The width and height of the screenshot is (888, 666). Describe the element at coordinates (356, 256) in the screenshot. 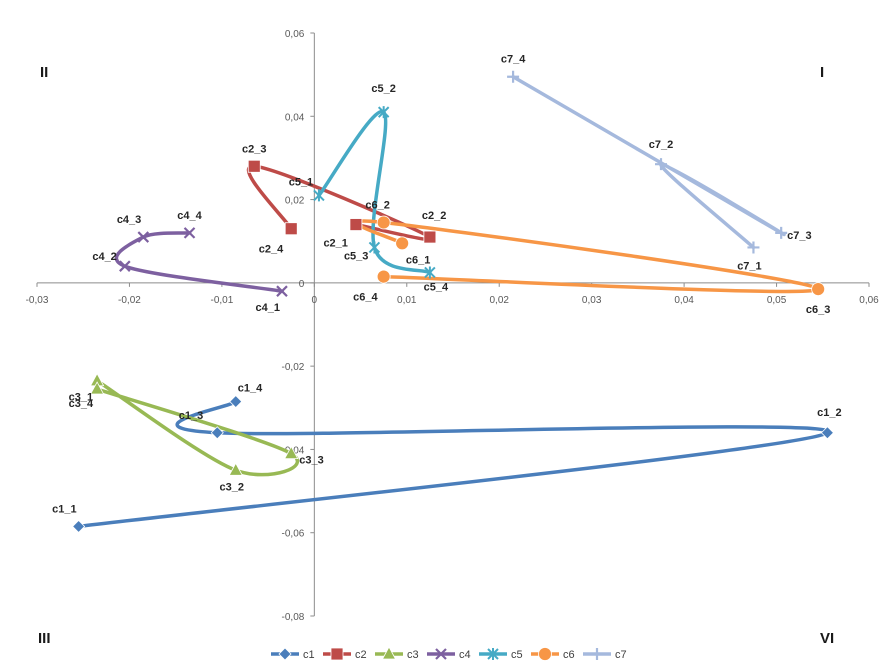

I see `point-label-c5_3: c5_3` at that location.